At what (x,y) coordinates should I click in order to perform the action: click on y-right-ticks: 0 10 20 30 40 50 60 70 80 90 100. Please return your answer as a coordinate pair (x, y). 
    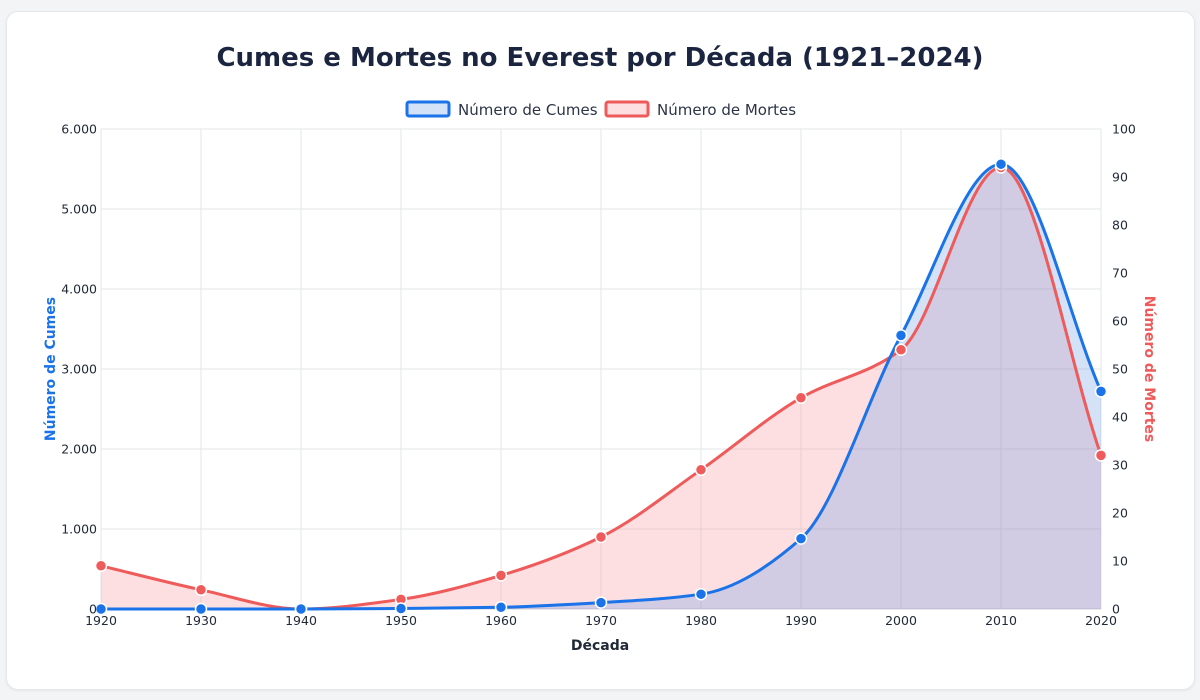
    Looking at the image, I should click on (1124, 369).